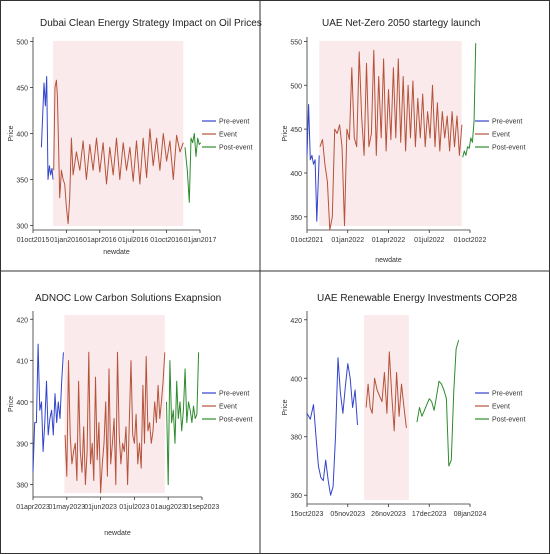  What do you see at coordinates (307, 240) in the screenshot?
I see `x-tick-label: 01oct2021` at bounding box center [307, 240].